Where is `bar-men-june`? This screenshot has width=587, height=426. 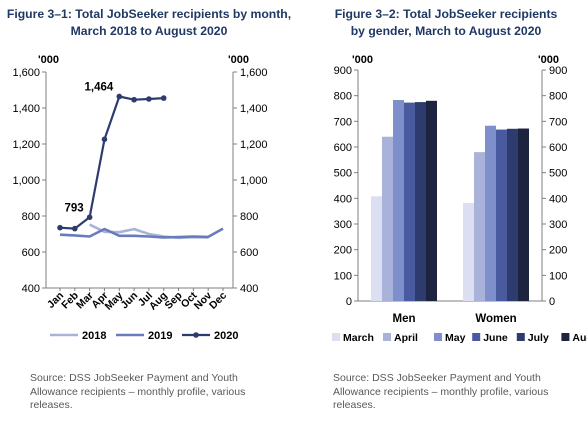 bar-men-june is located at coordinates (409, 201).